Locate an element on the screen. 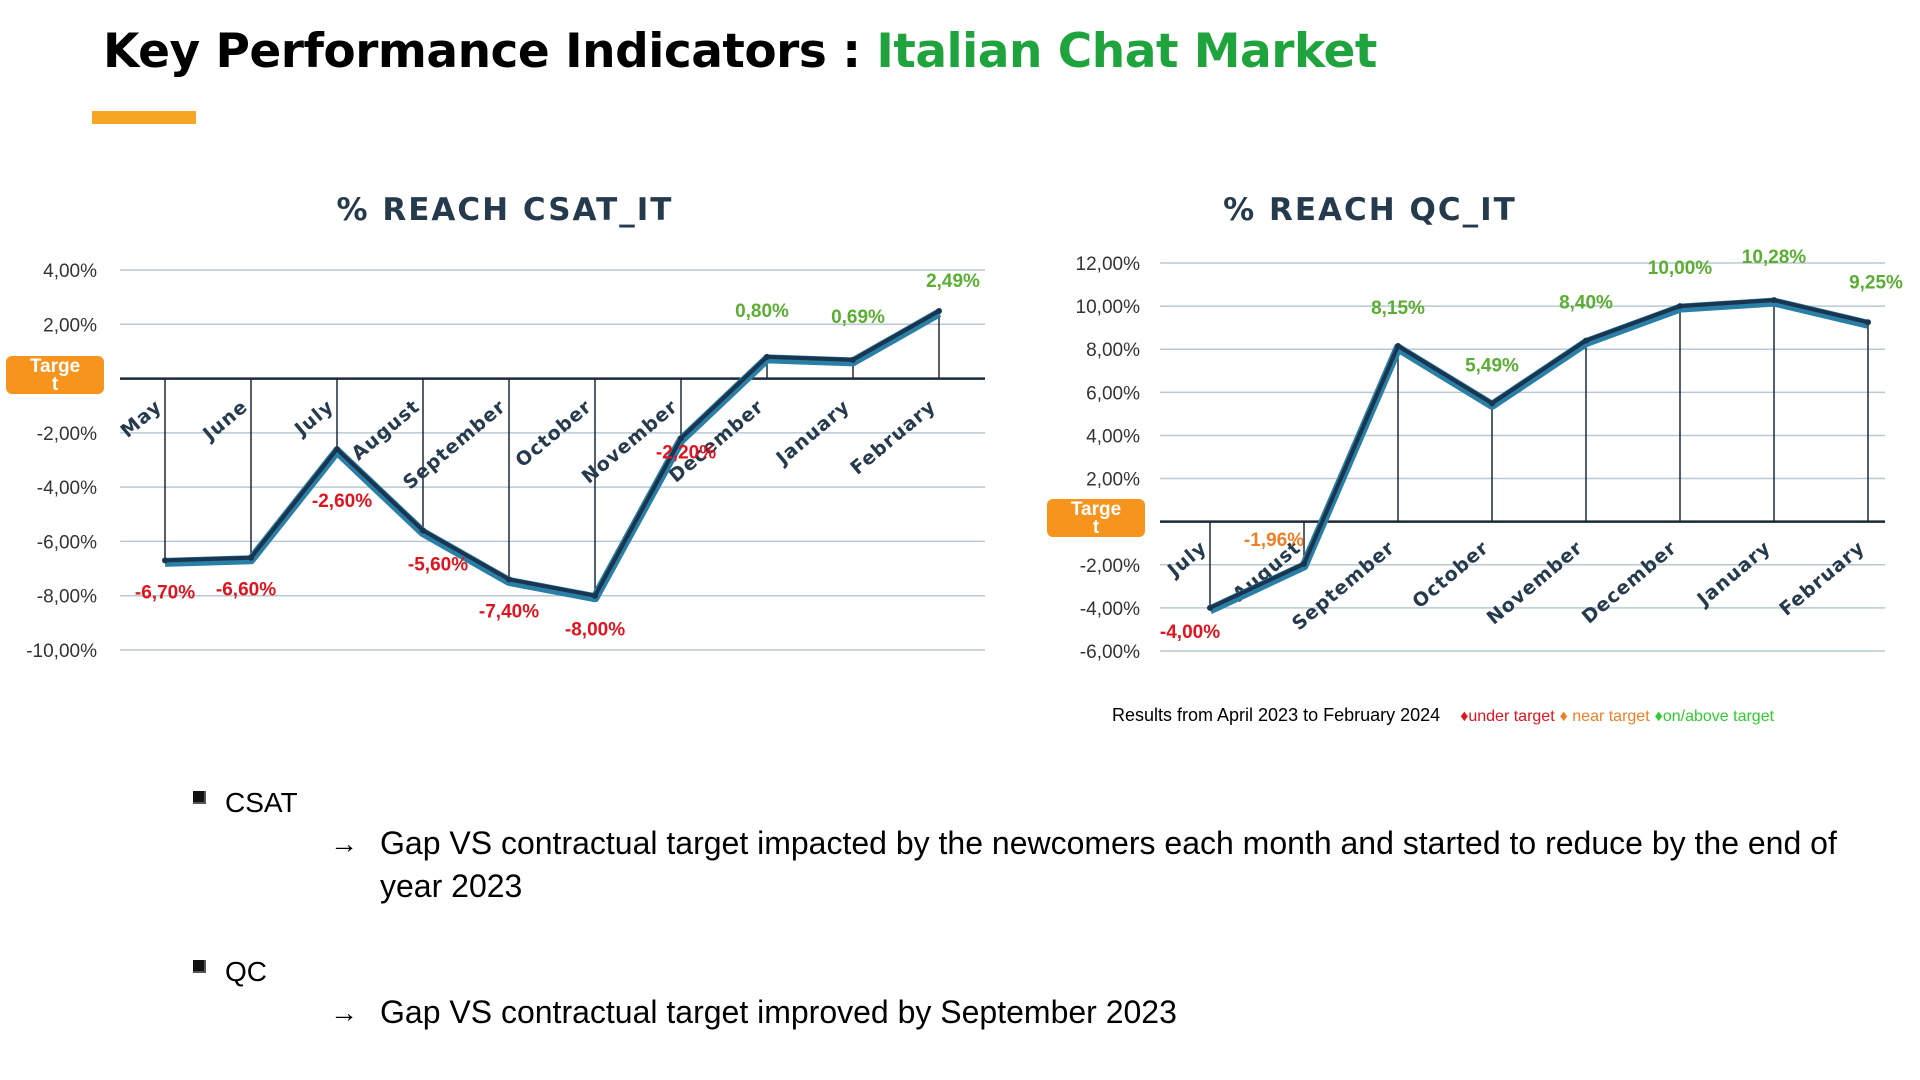  data-label: 0,80% is located at coordinates (762, 311).